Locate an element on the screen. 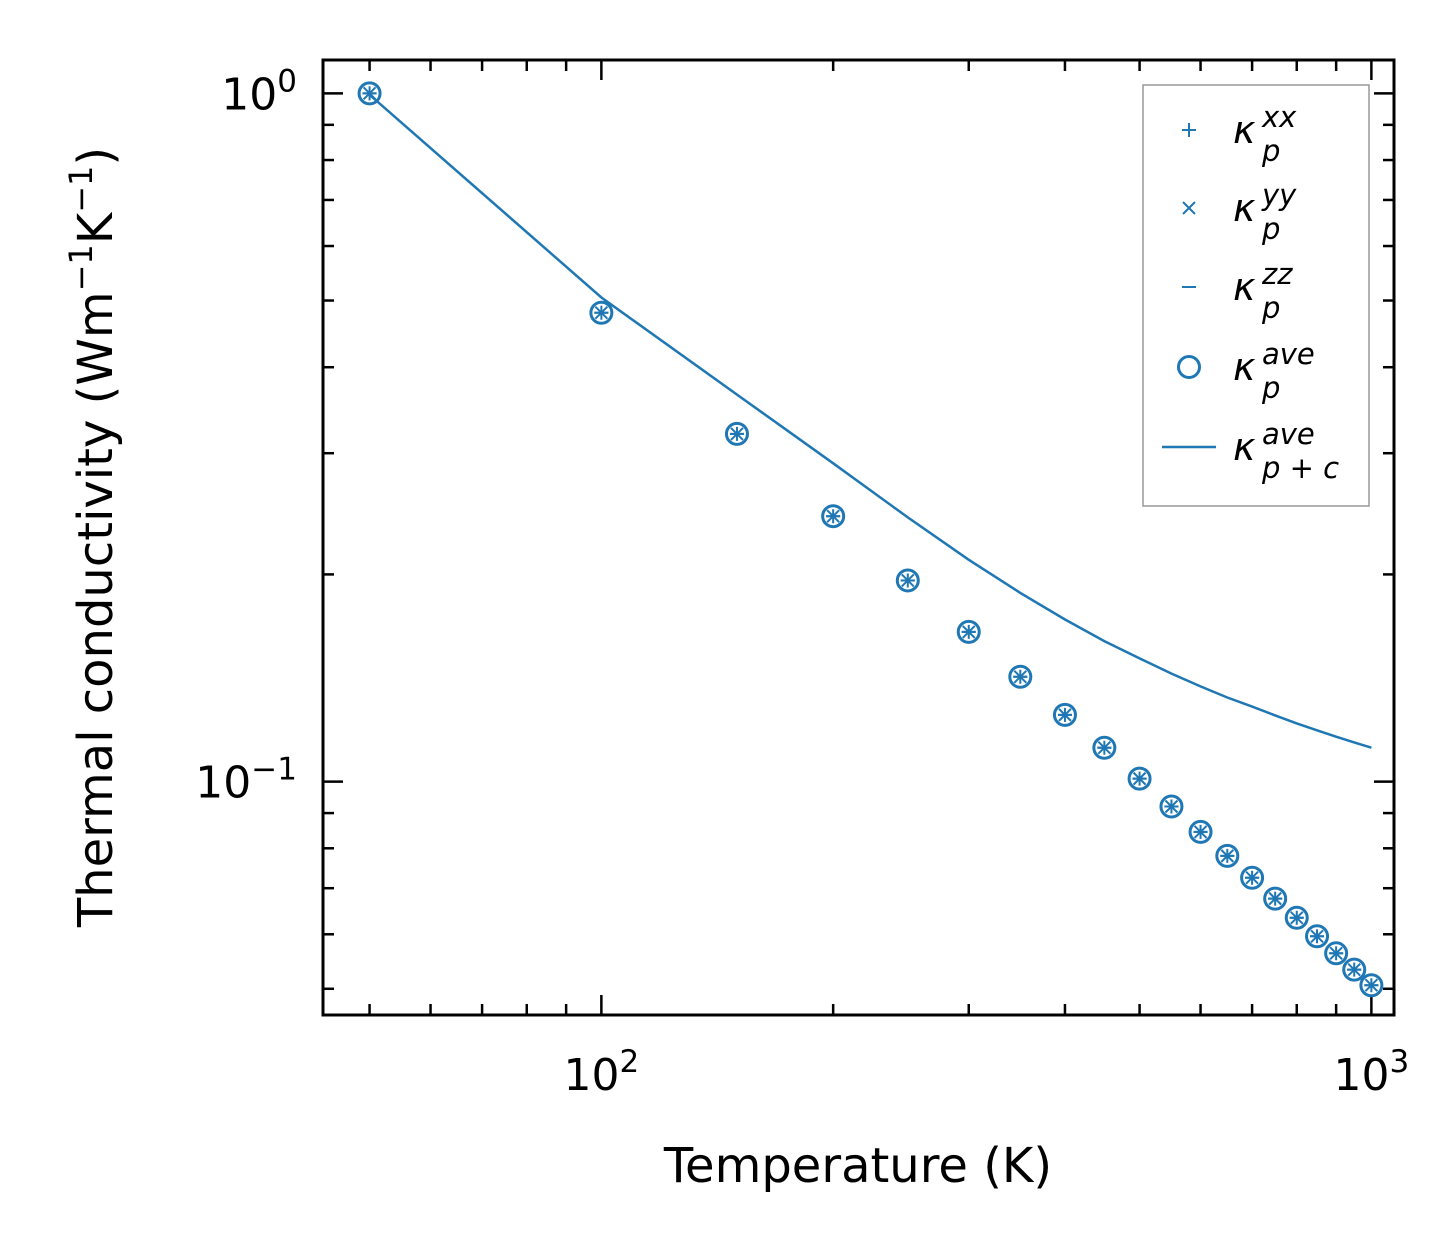 This screenshot has width=1454, height=1254. y-tick-labels: 10⁰ 10⁻¹ is located at coordinates (246, 435).